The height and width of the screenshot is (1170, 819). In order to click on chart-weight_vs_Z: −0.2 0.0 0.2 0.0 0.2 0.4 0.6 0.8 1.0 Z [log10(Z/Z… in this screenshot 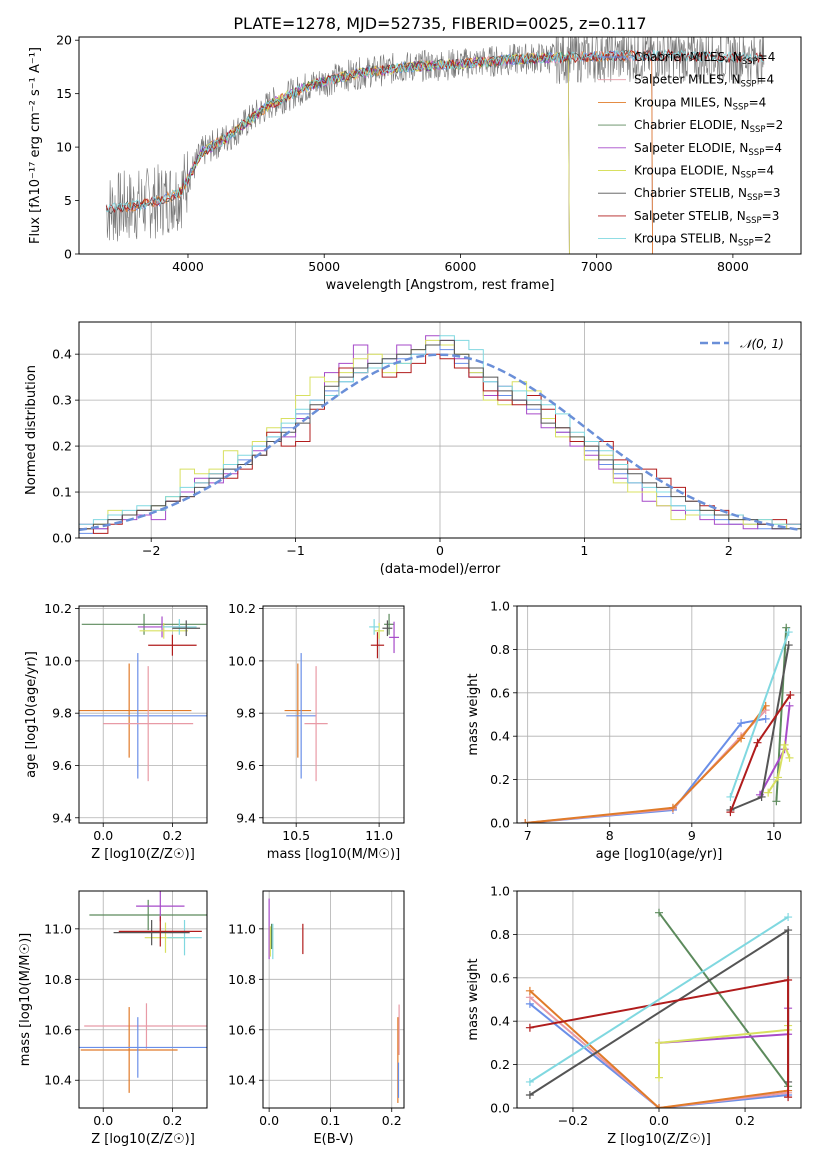, I will do `click(634, 1015)`.